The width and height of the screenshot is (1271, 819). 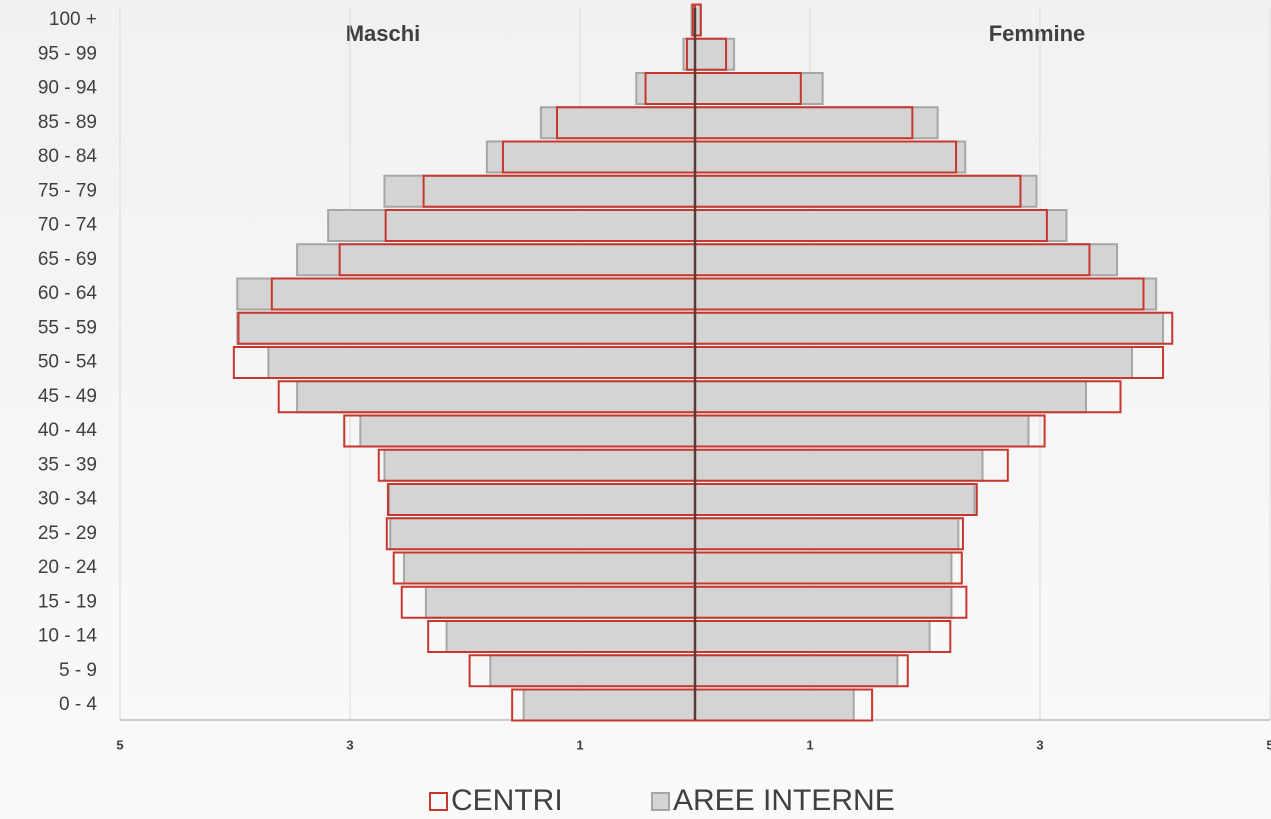 I want to click on y-tick-label: 40 - 44, so click(x=68, y=430).